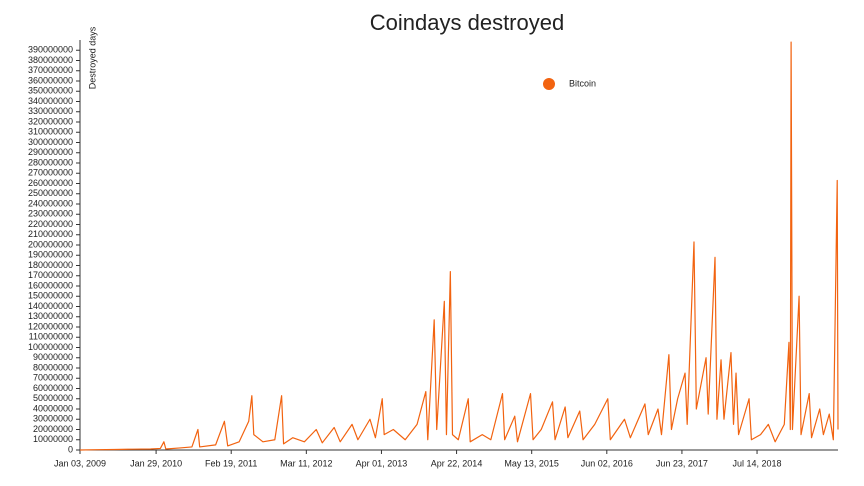  Describe the element at coordinates (70, 449) in the screenshot. I see `y-tick-label: 0` at that location.